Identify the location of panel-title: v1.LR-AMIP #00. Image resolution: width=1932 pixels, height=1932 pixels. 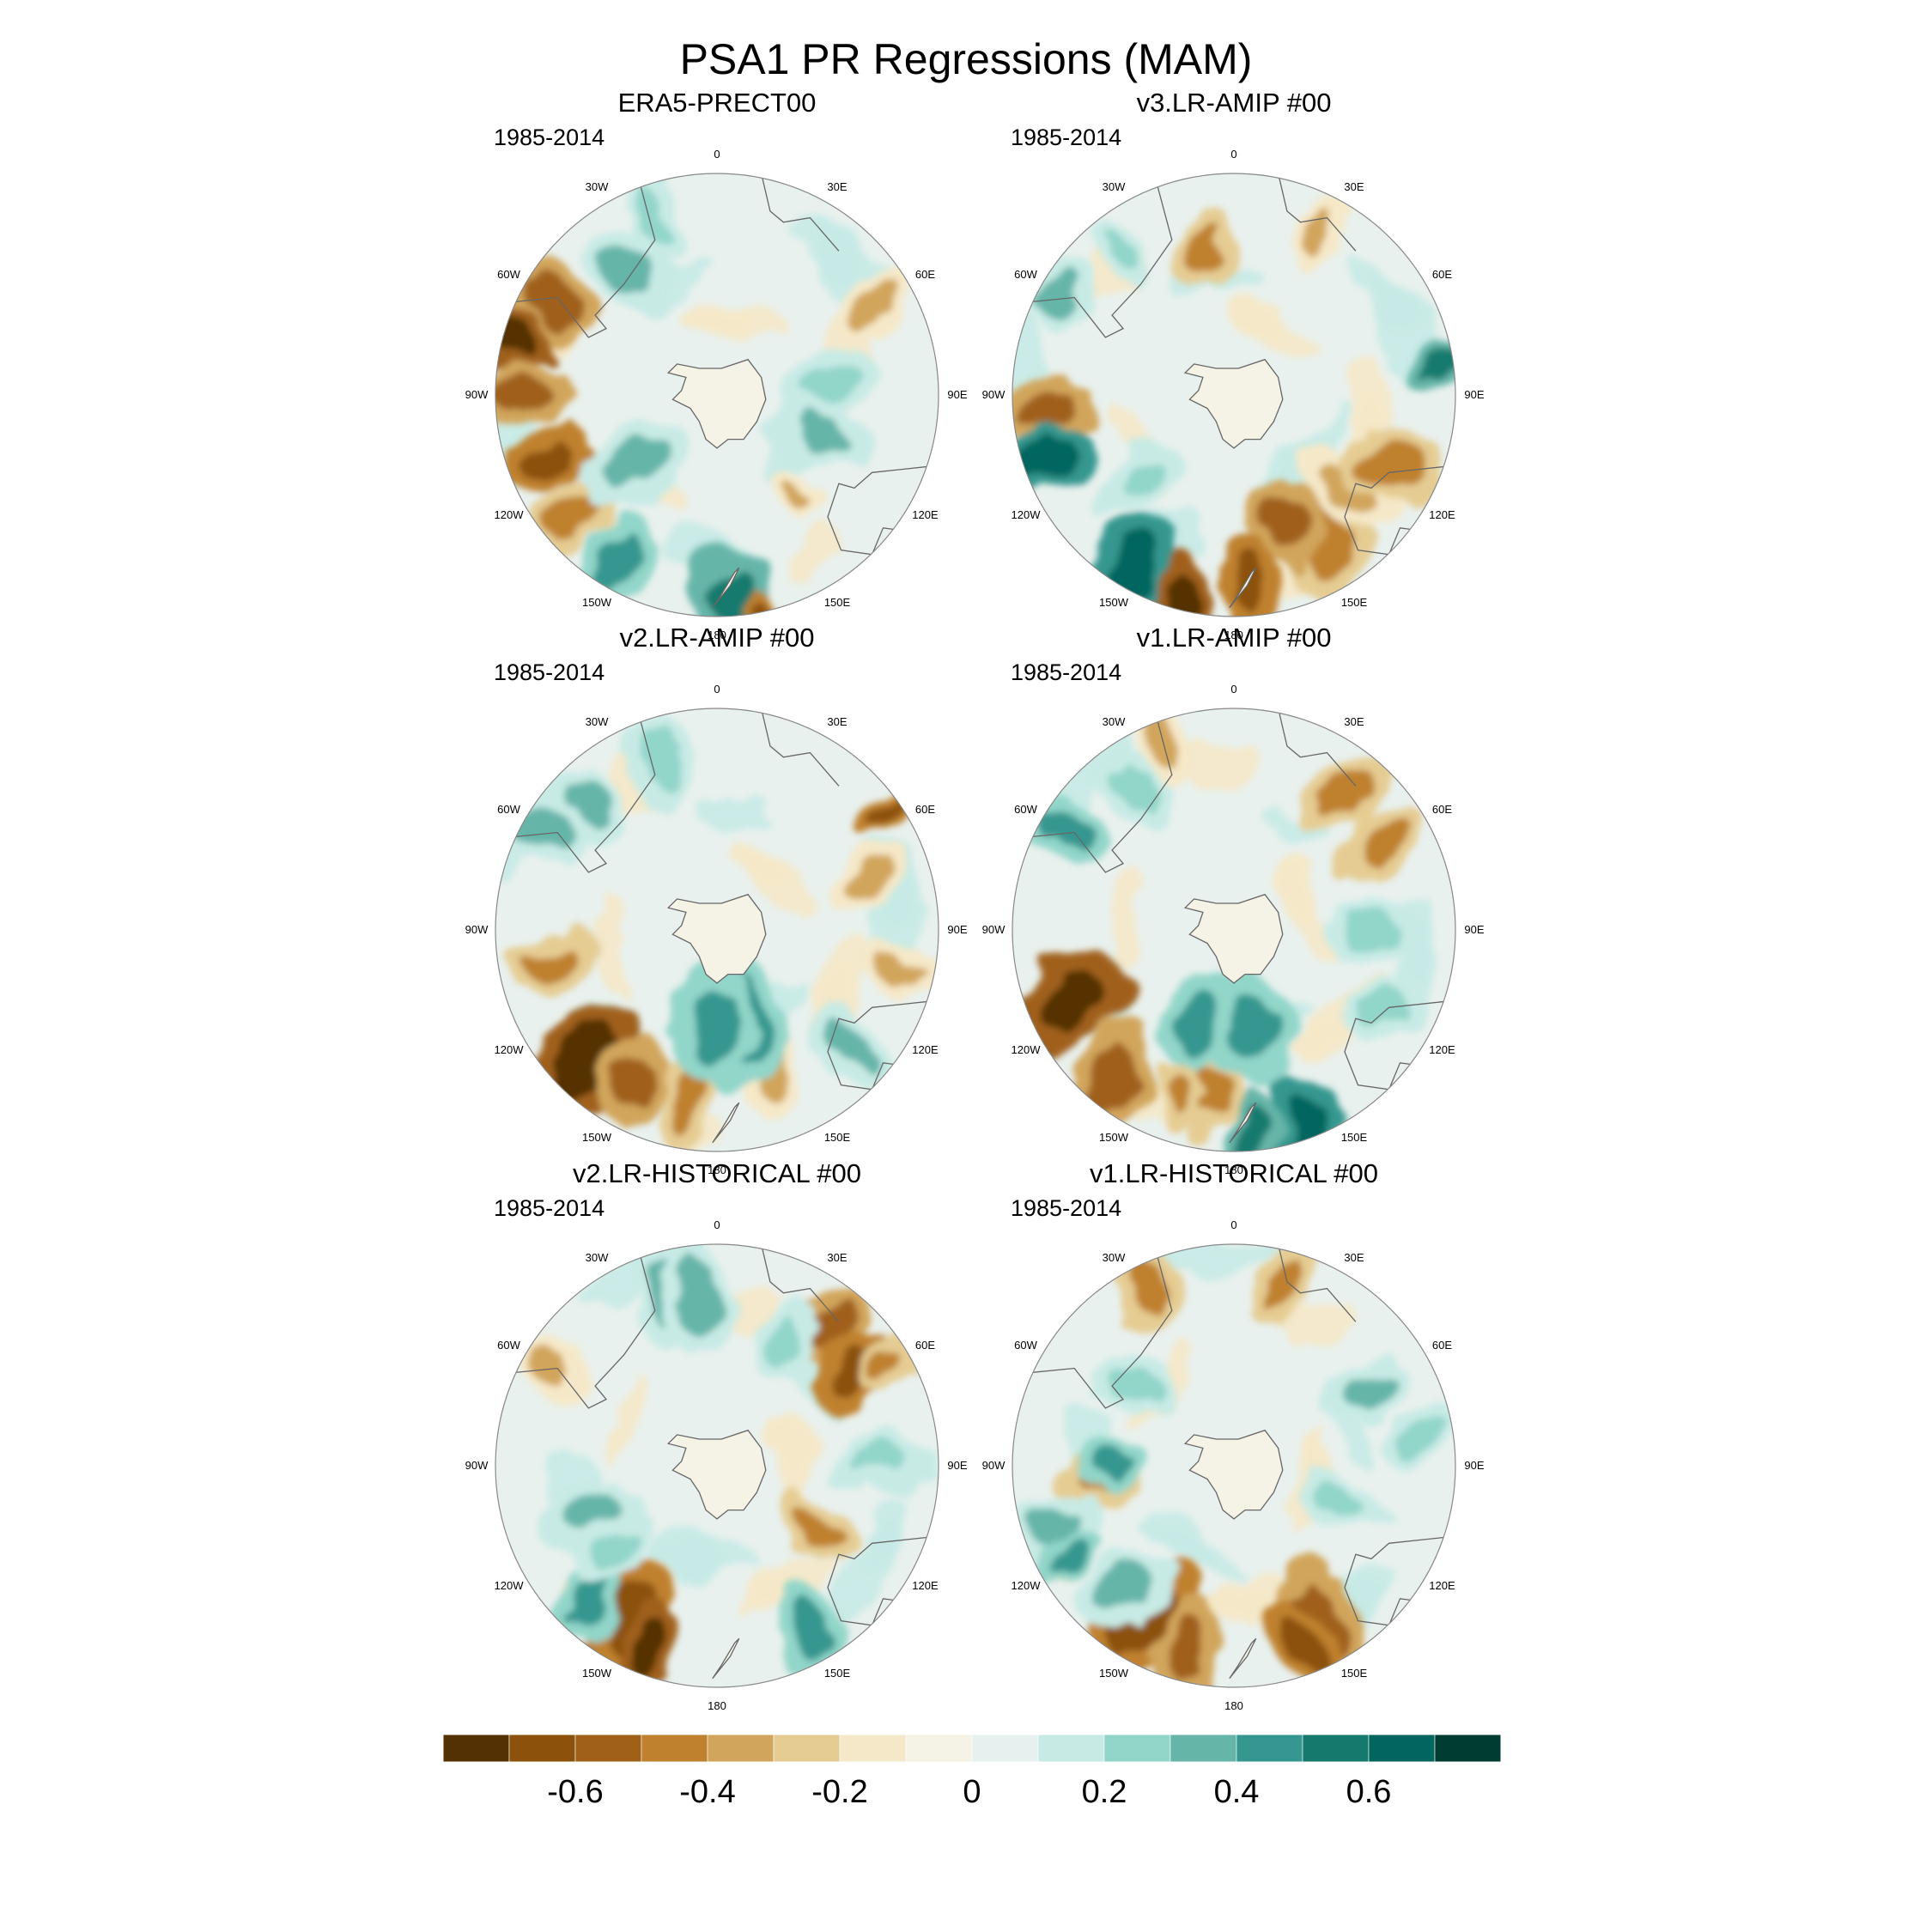
(1234, 638).